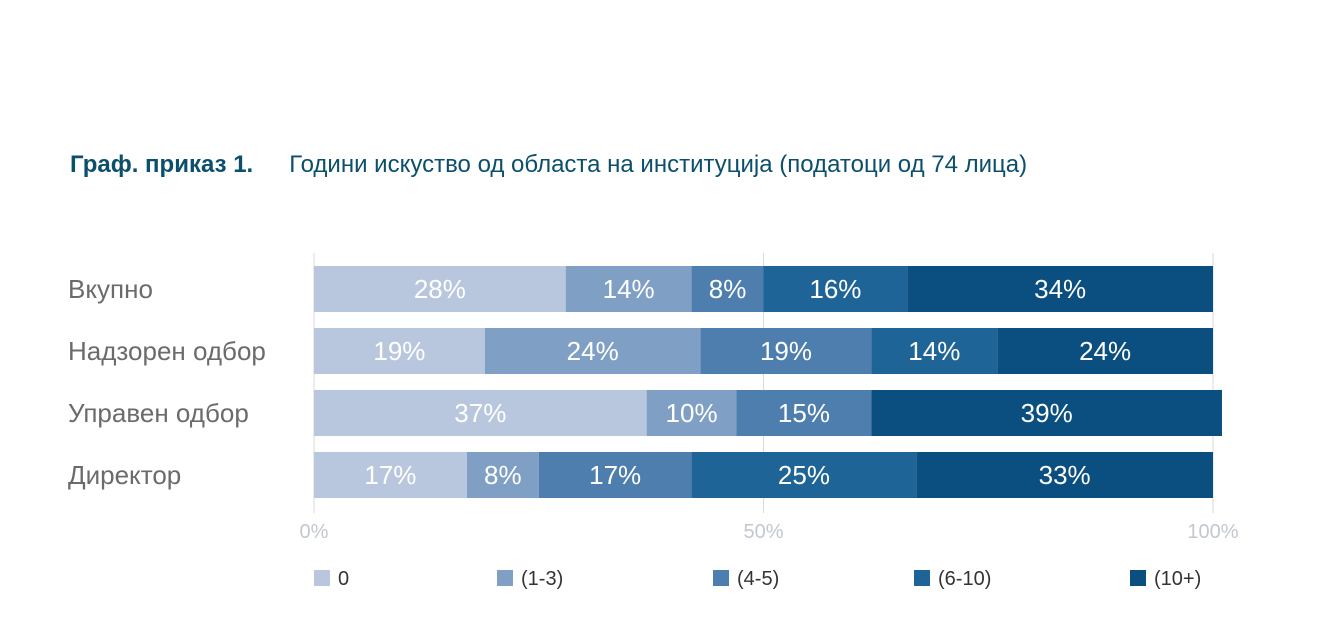 This screenshot has width=1317, height=633. What do you see at coordinates (343, 579) in the screenshot?
I see `legend-label: 0` at bounding box center [343, 579].